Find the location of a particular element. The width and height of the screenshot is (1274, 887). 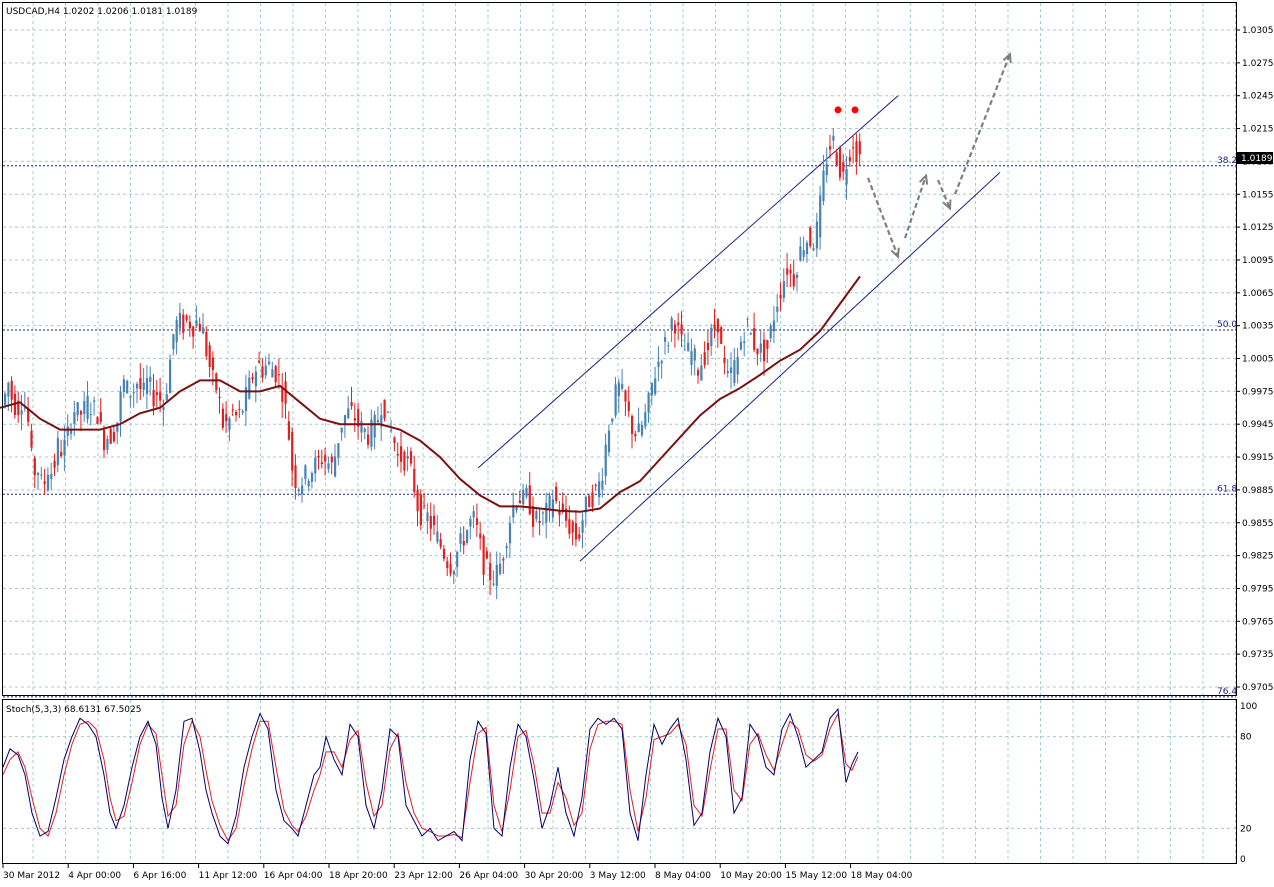

x-tick-label: 15 May 12:00 is located at coordinates (816, 876).